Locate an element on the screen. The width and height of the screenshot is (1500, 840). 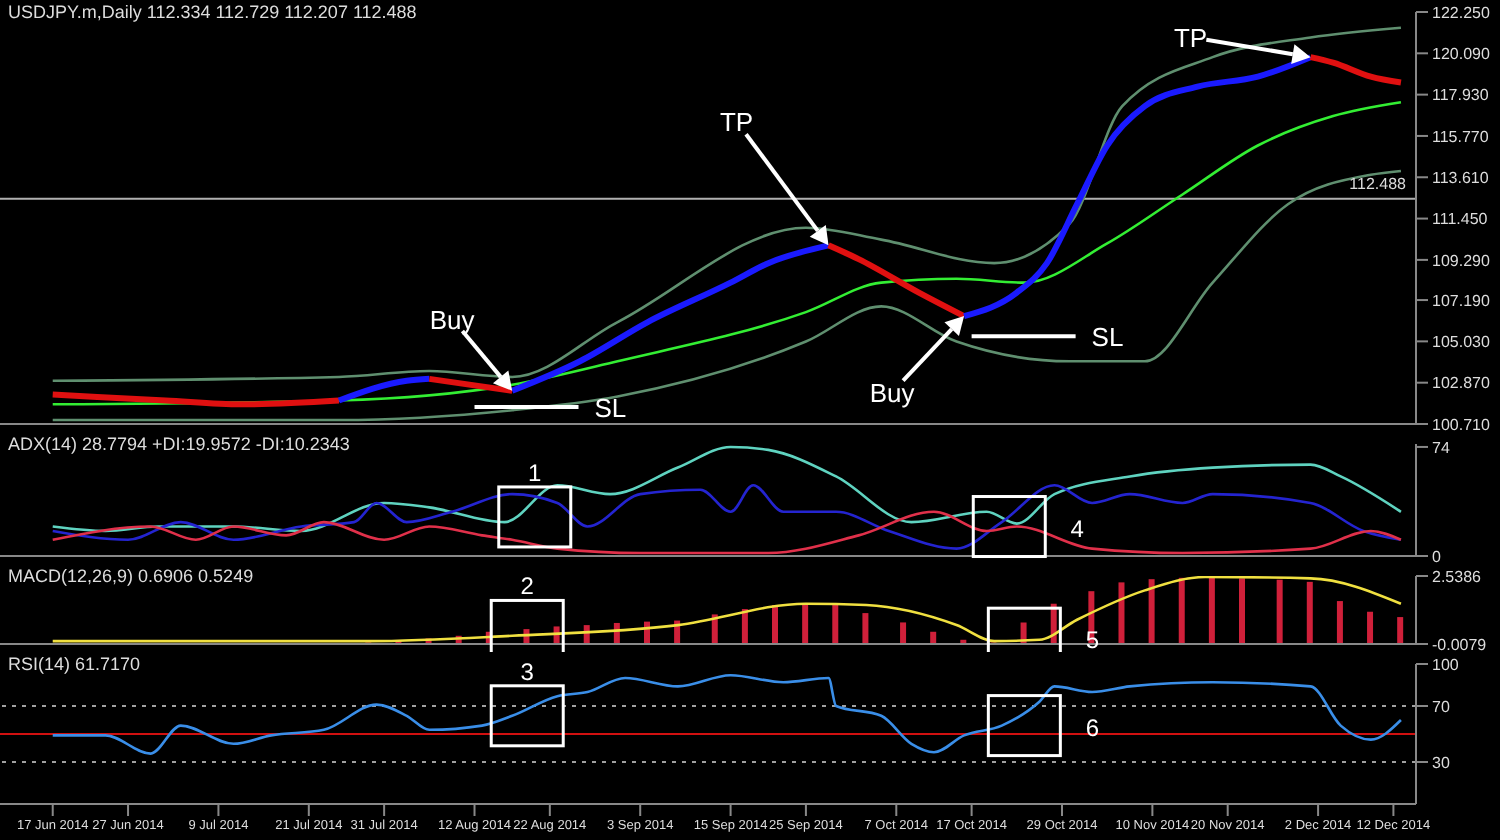
chart-title: RSI(14) 61.7170 is located at coordinates (74, 664).